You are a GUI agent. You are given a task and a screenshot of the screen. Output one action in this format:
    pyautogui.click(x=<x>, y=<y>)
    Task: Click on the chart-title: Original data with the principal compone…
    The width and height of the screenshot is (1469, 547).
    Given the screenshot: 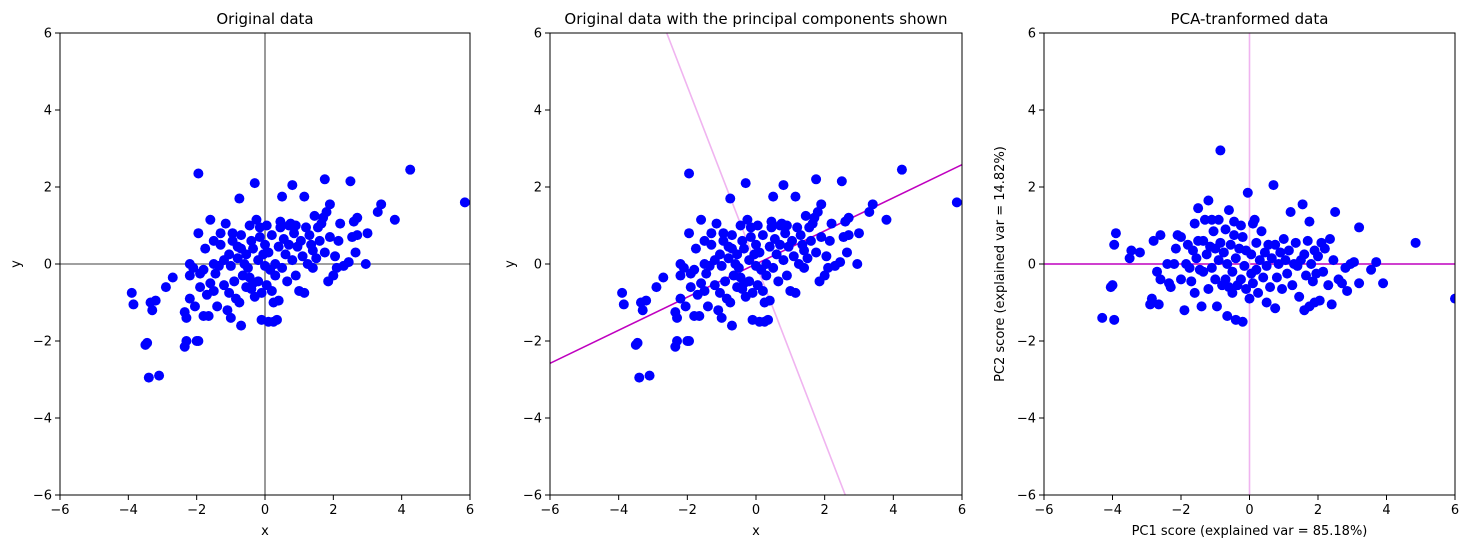 What is the action you would take?
    pyautogui.click(x=755, y=19)
    